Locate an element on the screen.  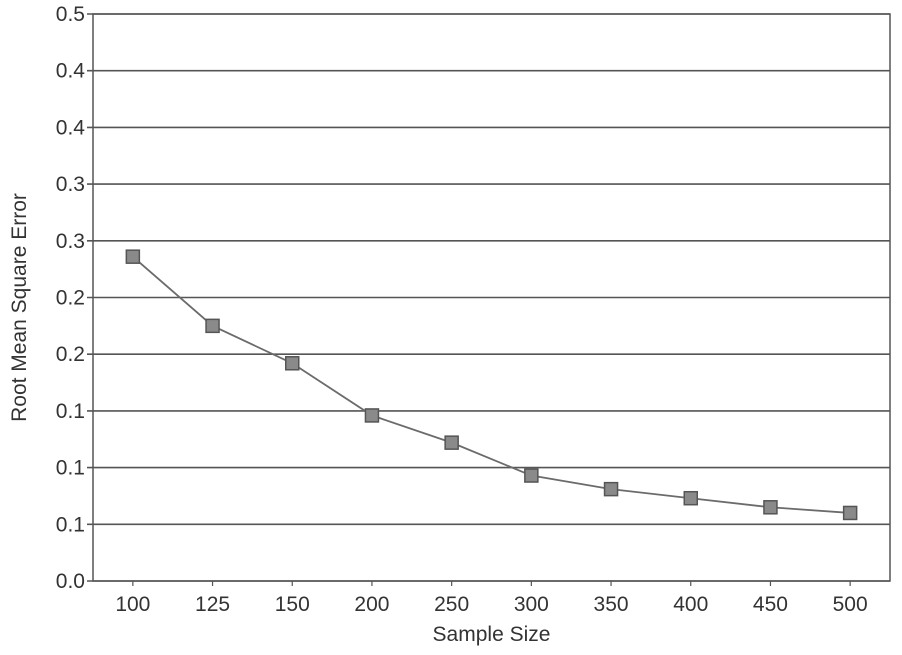
x-tick-label: 150 is located at coordinates (292, 604).